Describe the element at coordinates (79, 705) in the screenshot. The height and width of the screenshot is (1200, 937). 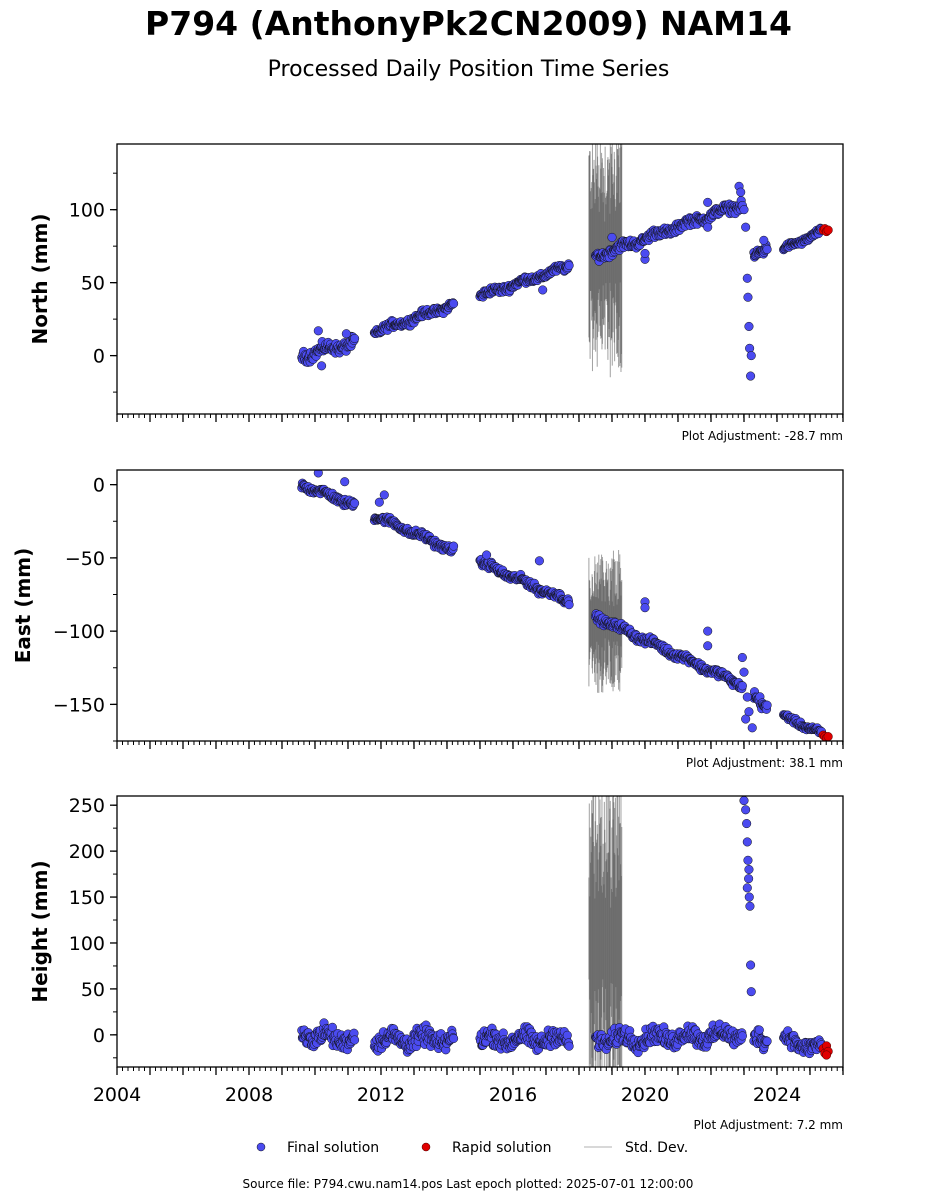
I see `y-tick-label: −150` at that location.